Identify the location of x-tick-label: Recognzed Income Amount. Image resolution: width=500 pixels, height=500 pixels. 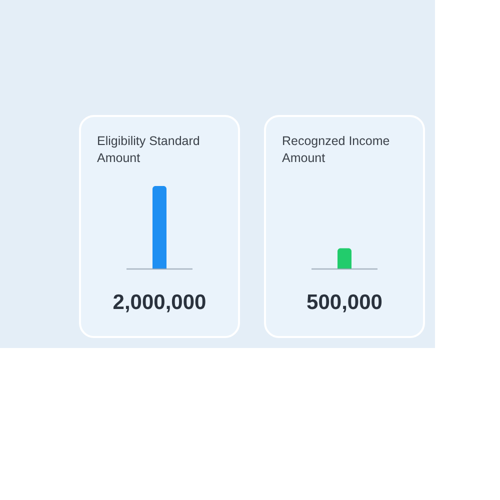
(336, 149).